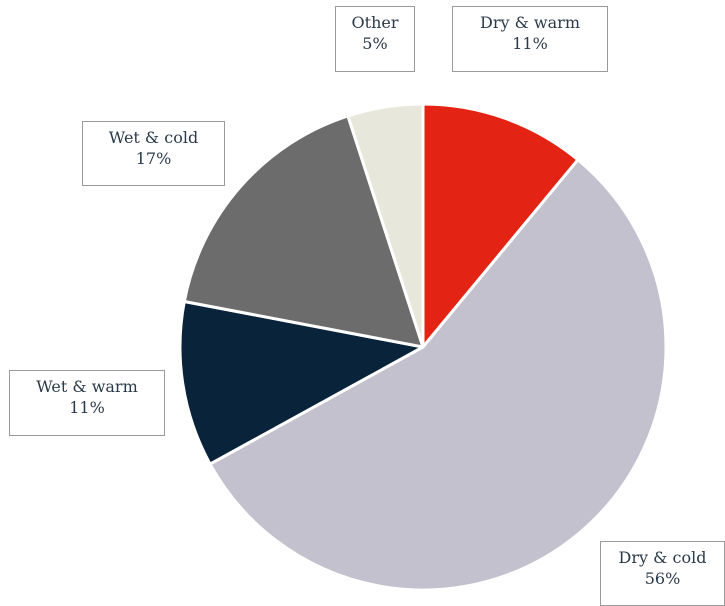 Image resolution: width=725 pixels, height=606 pixels. Describe the element at coordinates (87, 386) in the screenshot. I see `slice-label-name: Wet & warm` at that location.